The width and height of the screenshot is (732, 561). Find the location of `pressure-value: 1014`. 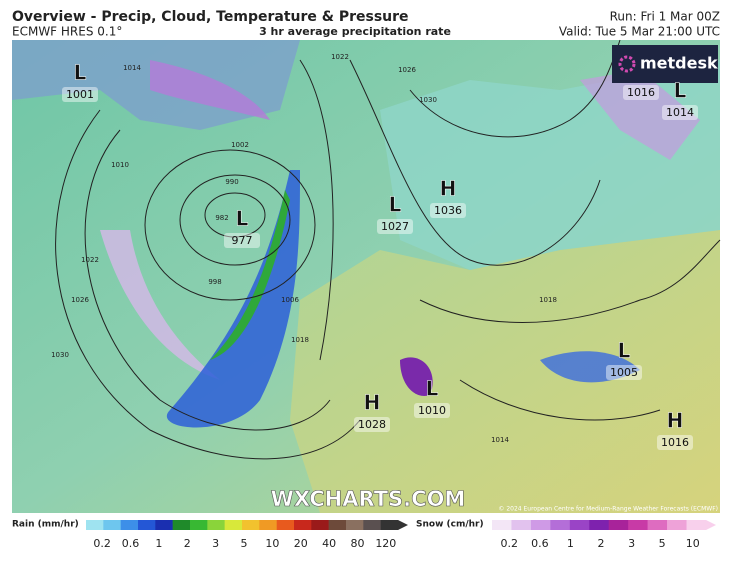

pressure-value: 1014 is located at coordinates (680, 112).